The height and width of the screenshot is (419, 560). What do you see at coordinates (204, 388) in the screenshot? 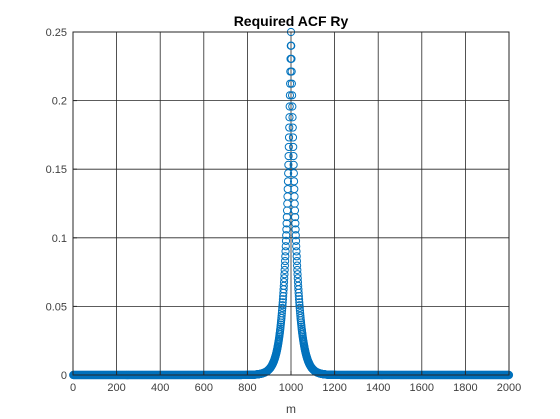
I see `x-tick-label: 600` at bounding box center [204, 388].